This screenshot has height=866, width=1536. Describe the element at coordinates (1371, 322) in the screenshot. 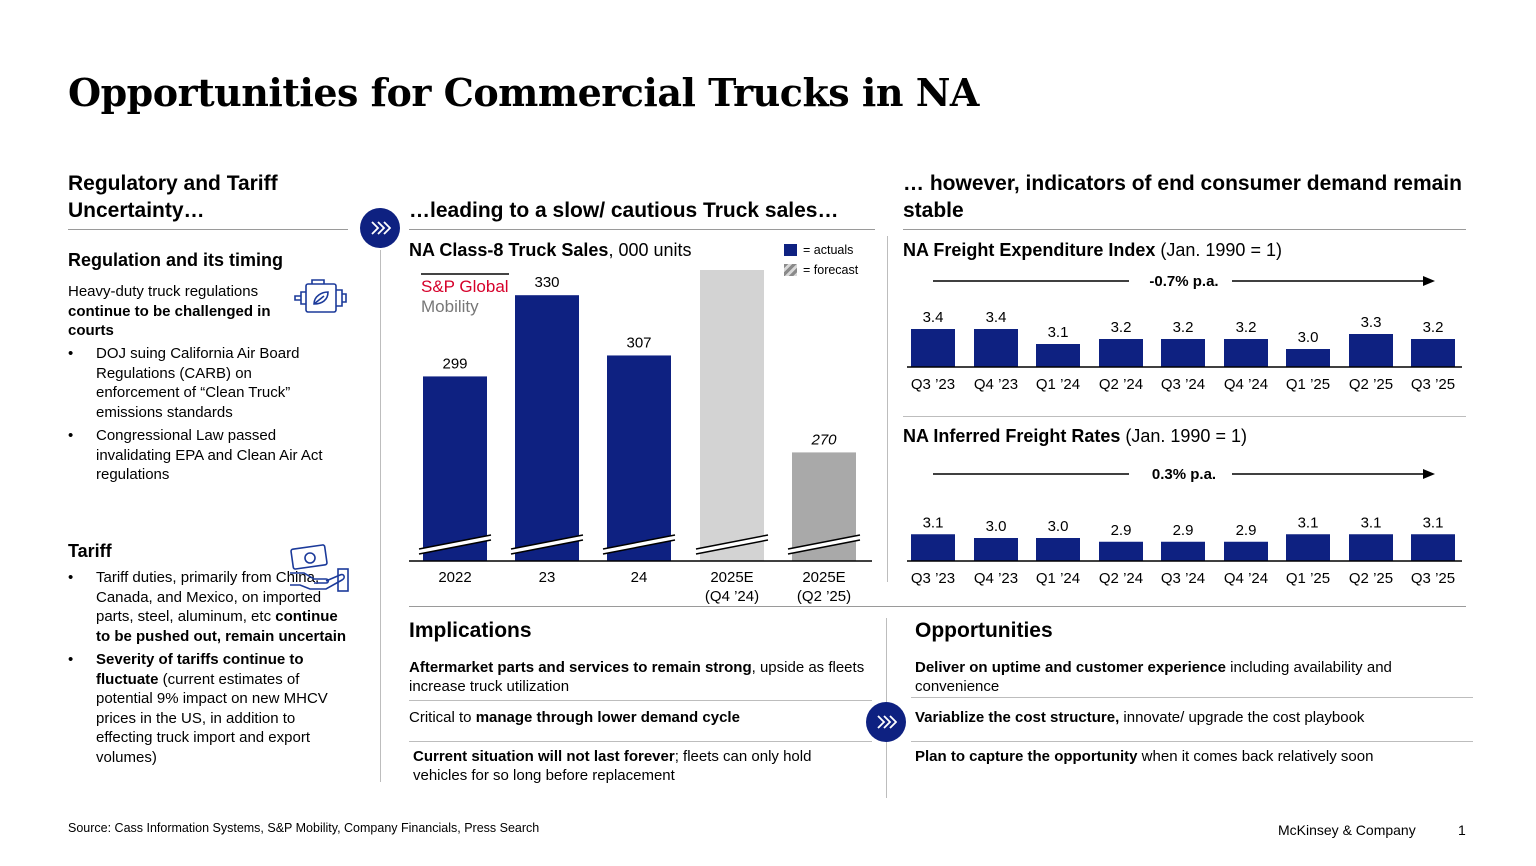

I see `data-label: 3.3` at that location.